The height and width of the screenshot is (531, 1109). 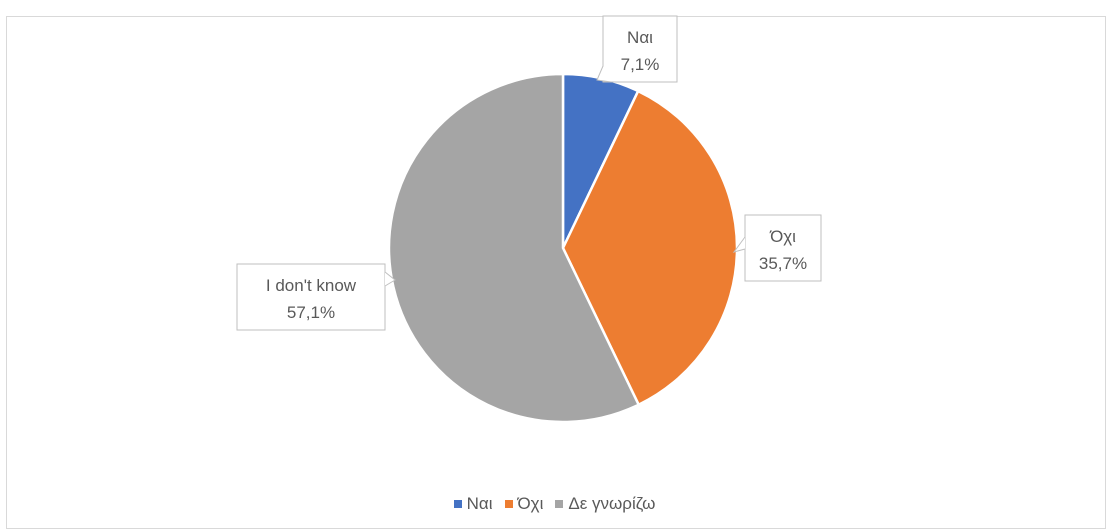 What do you see at coordinates (311, 312) in the screenshot?
I see `data-label-de-gnorizo-value: 57,1%` at bounding box center [311, 312].